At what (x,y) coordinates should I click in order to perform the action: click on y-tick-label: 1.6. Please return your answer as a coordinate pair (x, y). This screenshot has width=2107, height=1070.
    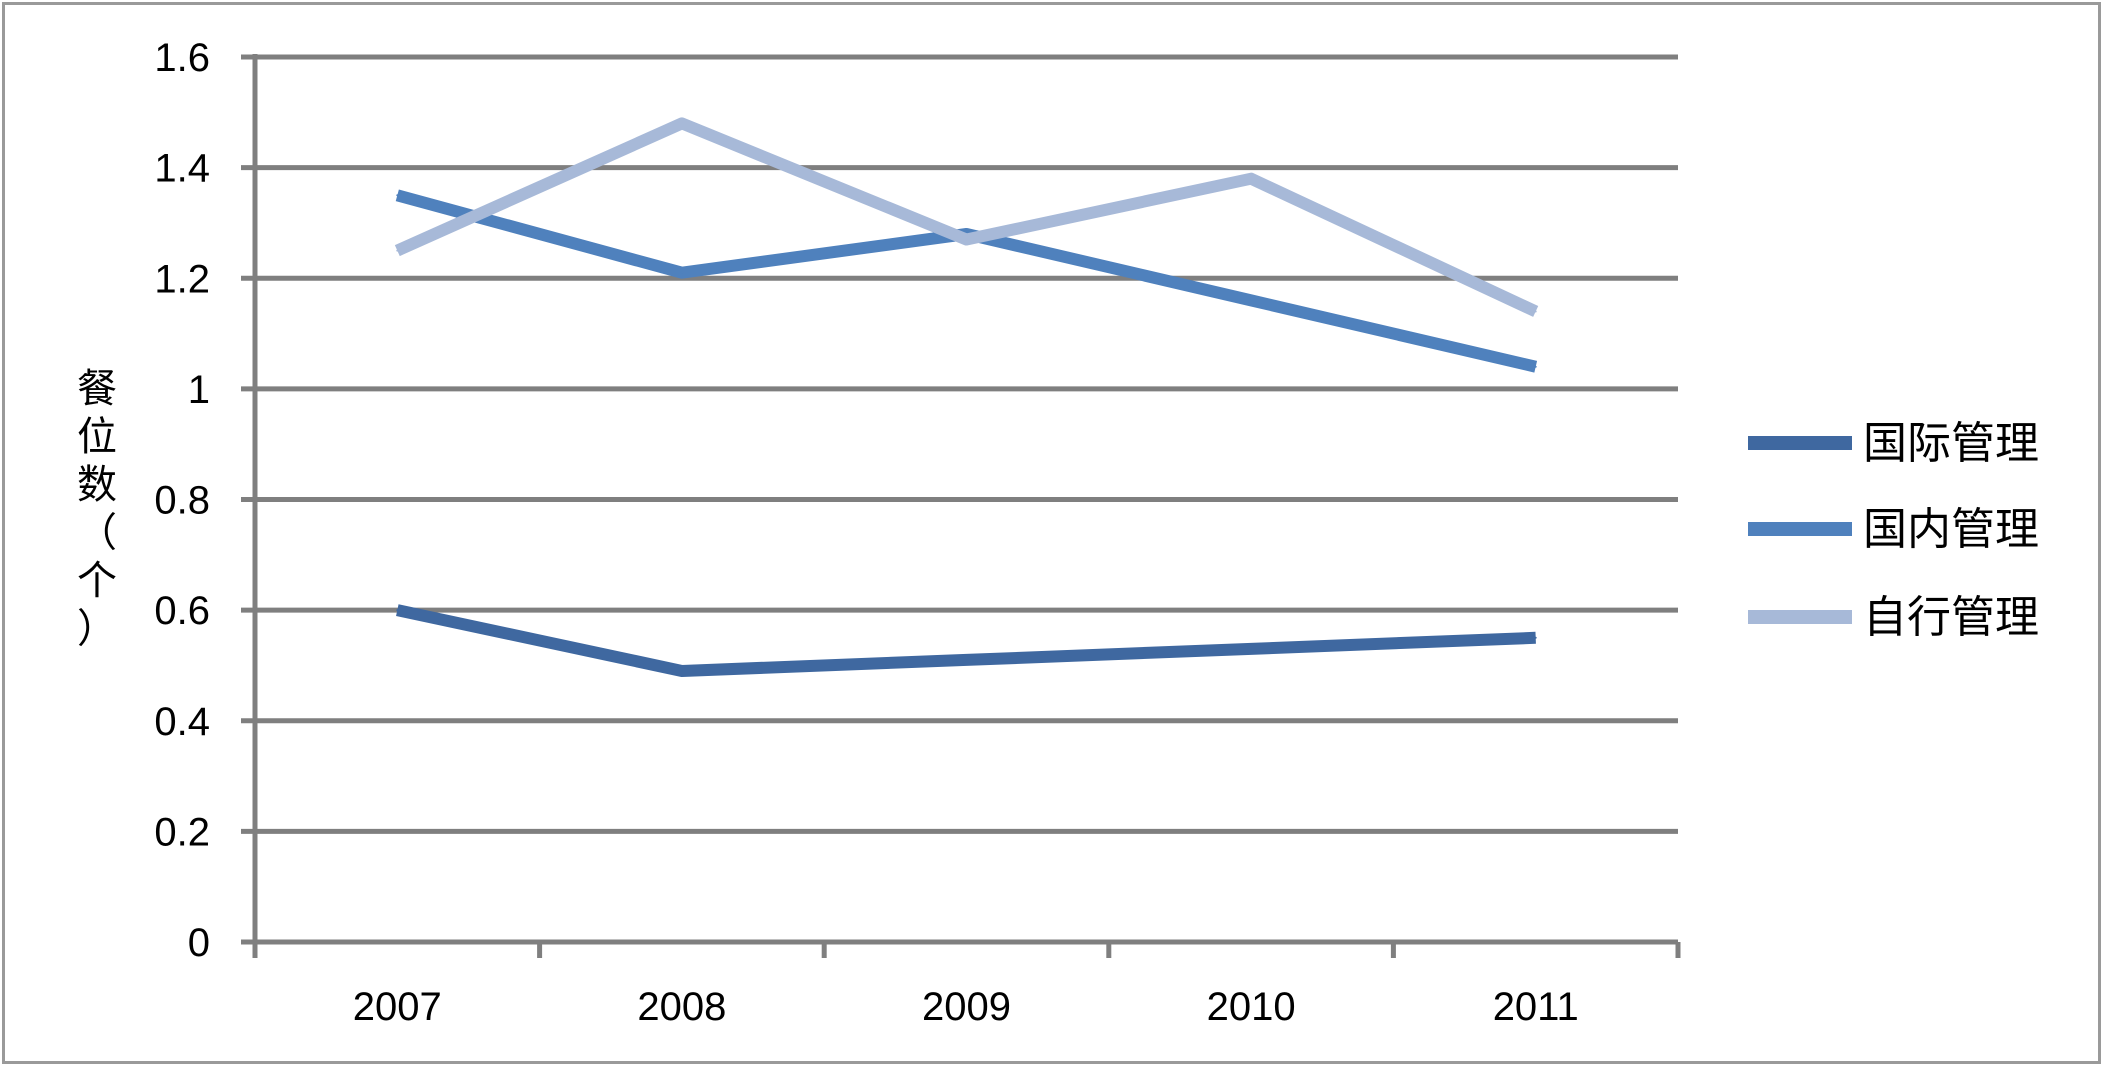
    Looking at the image, I should click on (182, 58).